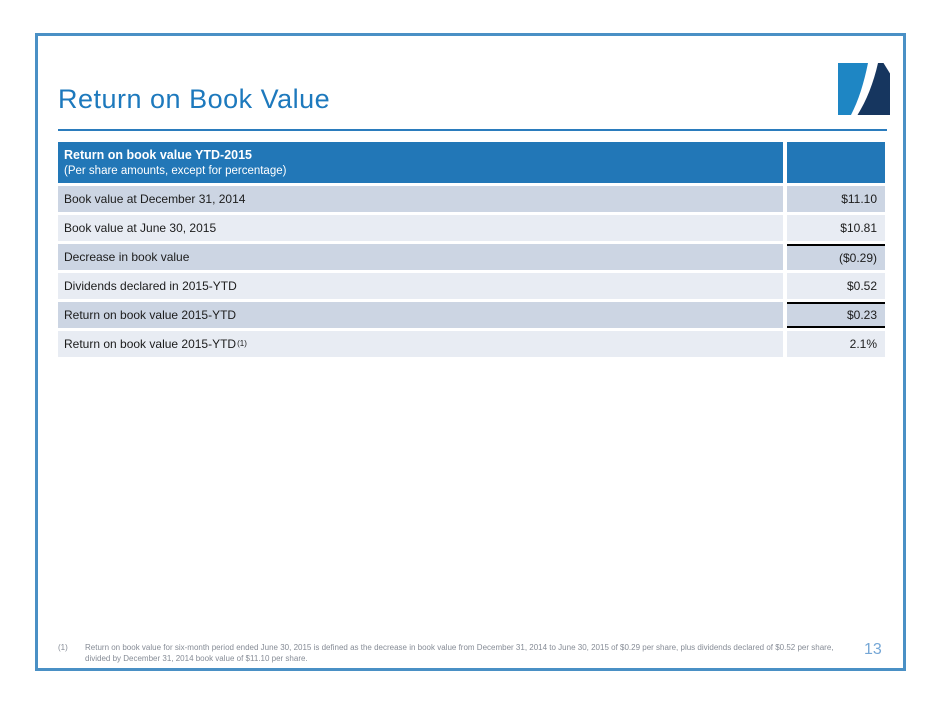 The height and width of the screenshot is (705, 940). I want to click on table-row-label: Dividends declared in 2015-YTD, so click(420, 286).